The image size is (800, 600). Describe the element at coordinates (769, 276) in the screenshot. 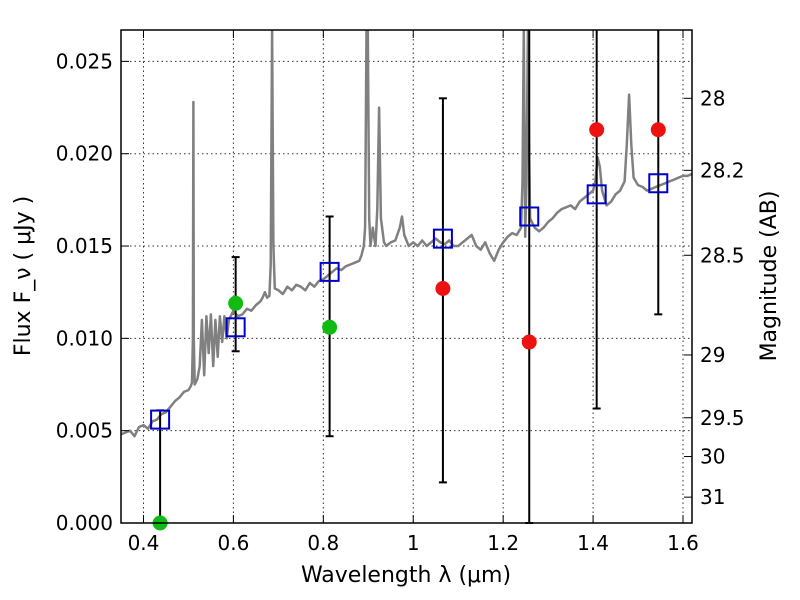

I see `y2-axis-label: Magnitude (AB)` at that location.